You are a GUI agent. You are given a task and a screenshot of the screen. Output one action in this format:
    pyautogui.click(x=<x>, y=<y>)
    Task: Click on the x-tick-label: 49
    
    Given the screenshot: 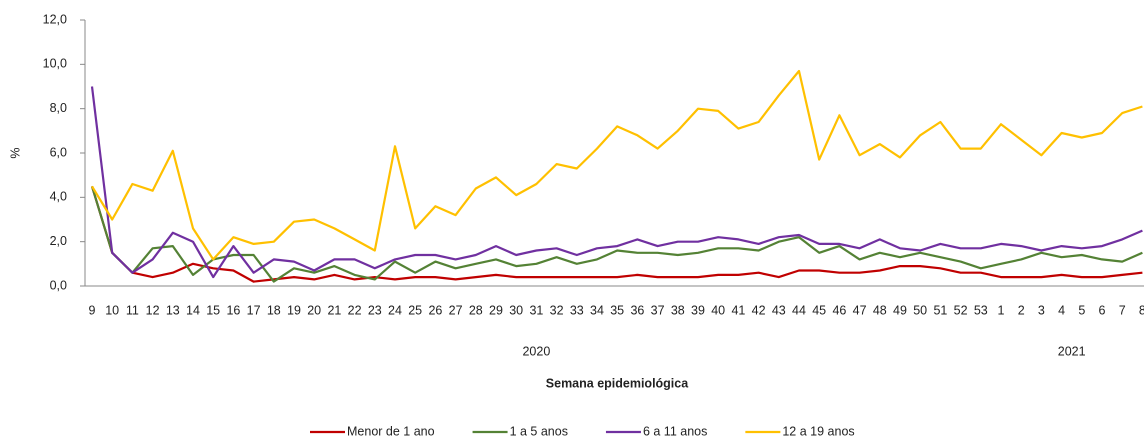 What is the action you would take?
    pyautogui.click(x=900, y=310)
    